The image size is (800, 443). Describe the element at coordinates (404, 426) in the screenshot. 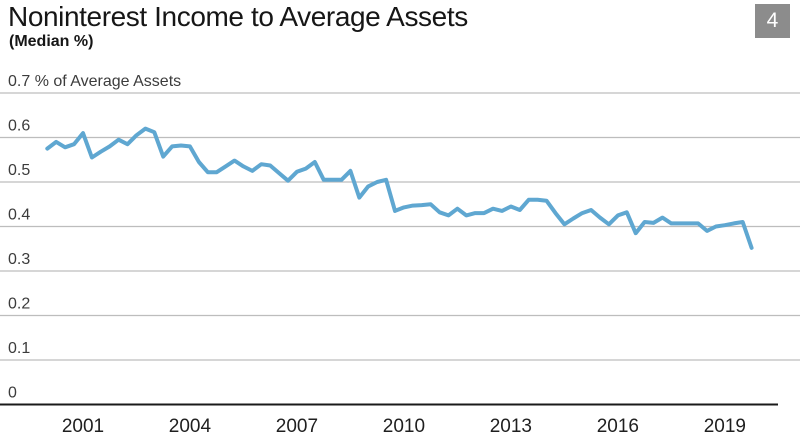

I see `x-tick-label: 2010` at that location.